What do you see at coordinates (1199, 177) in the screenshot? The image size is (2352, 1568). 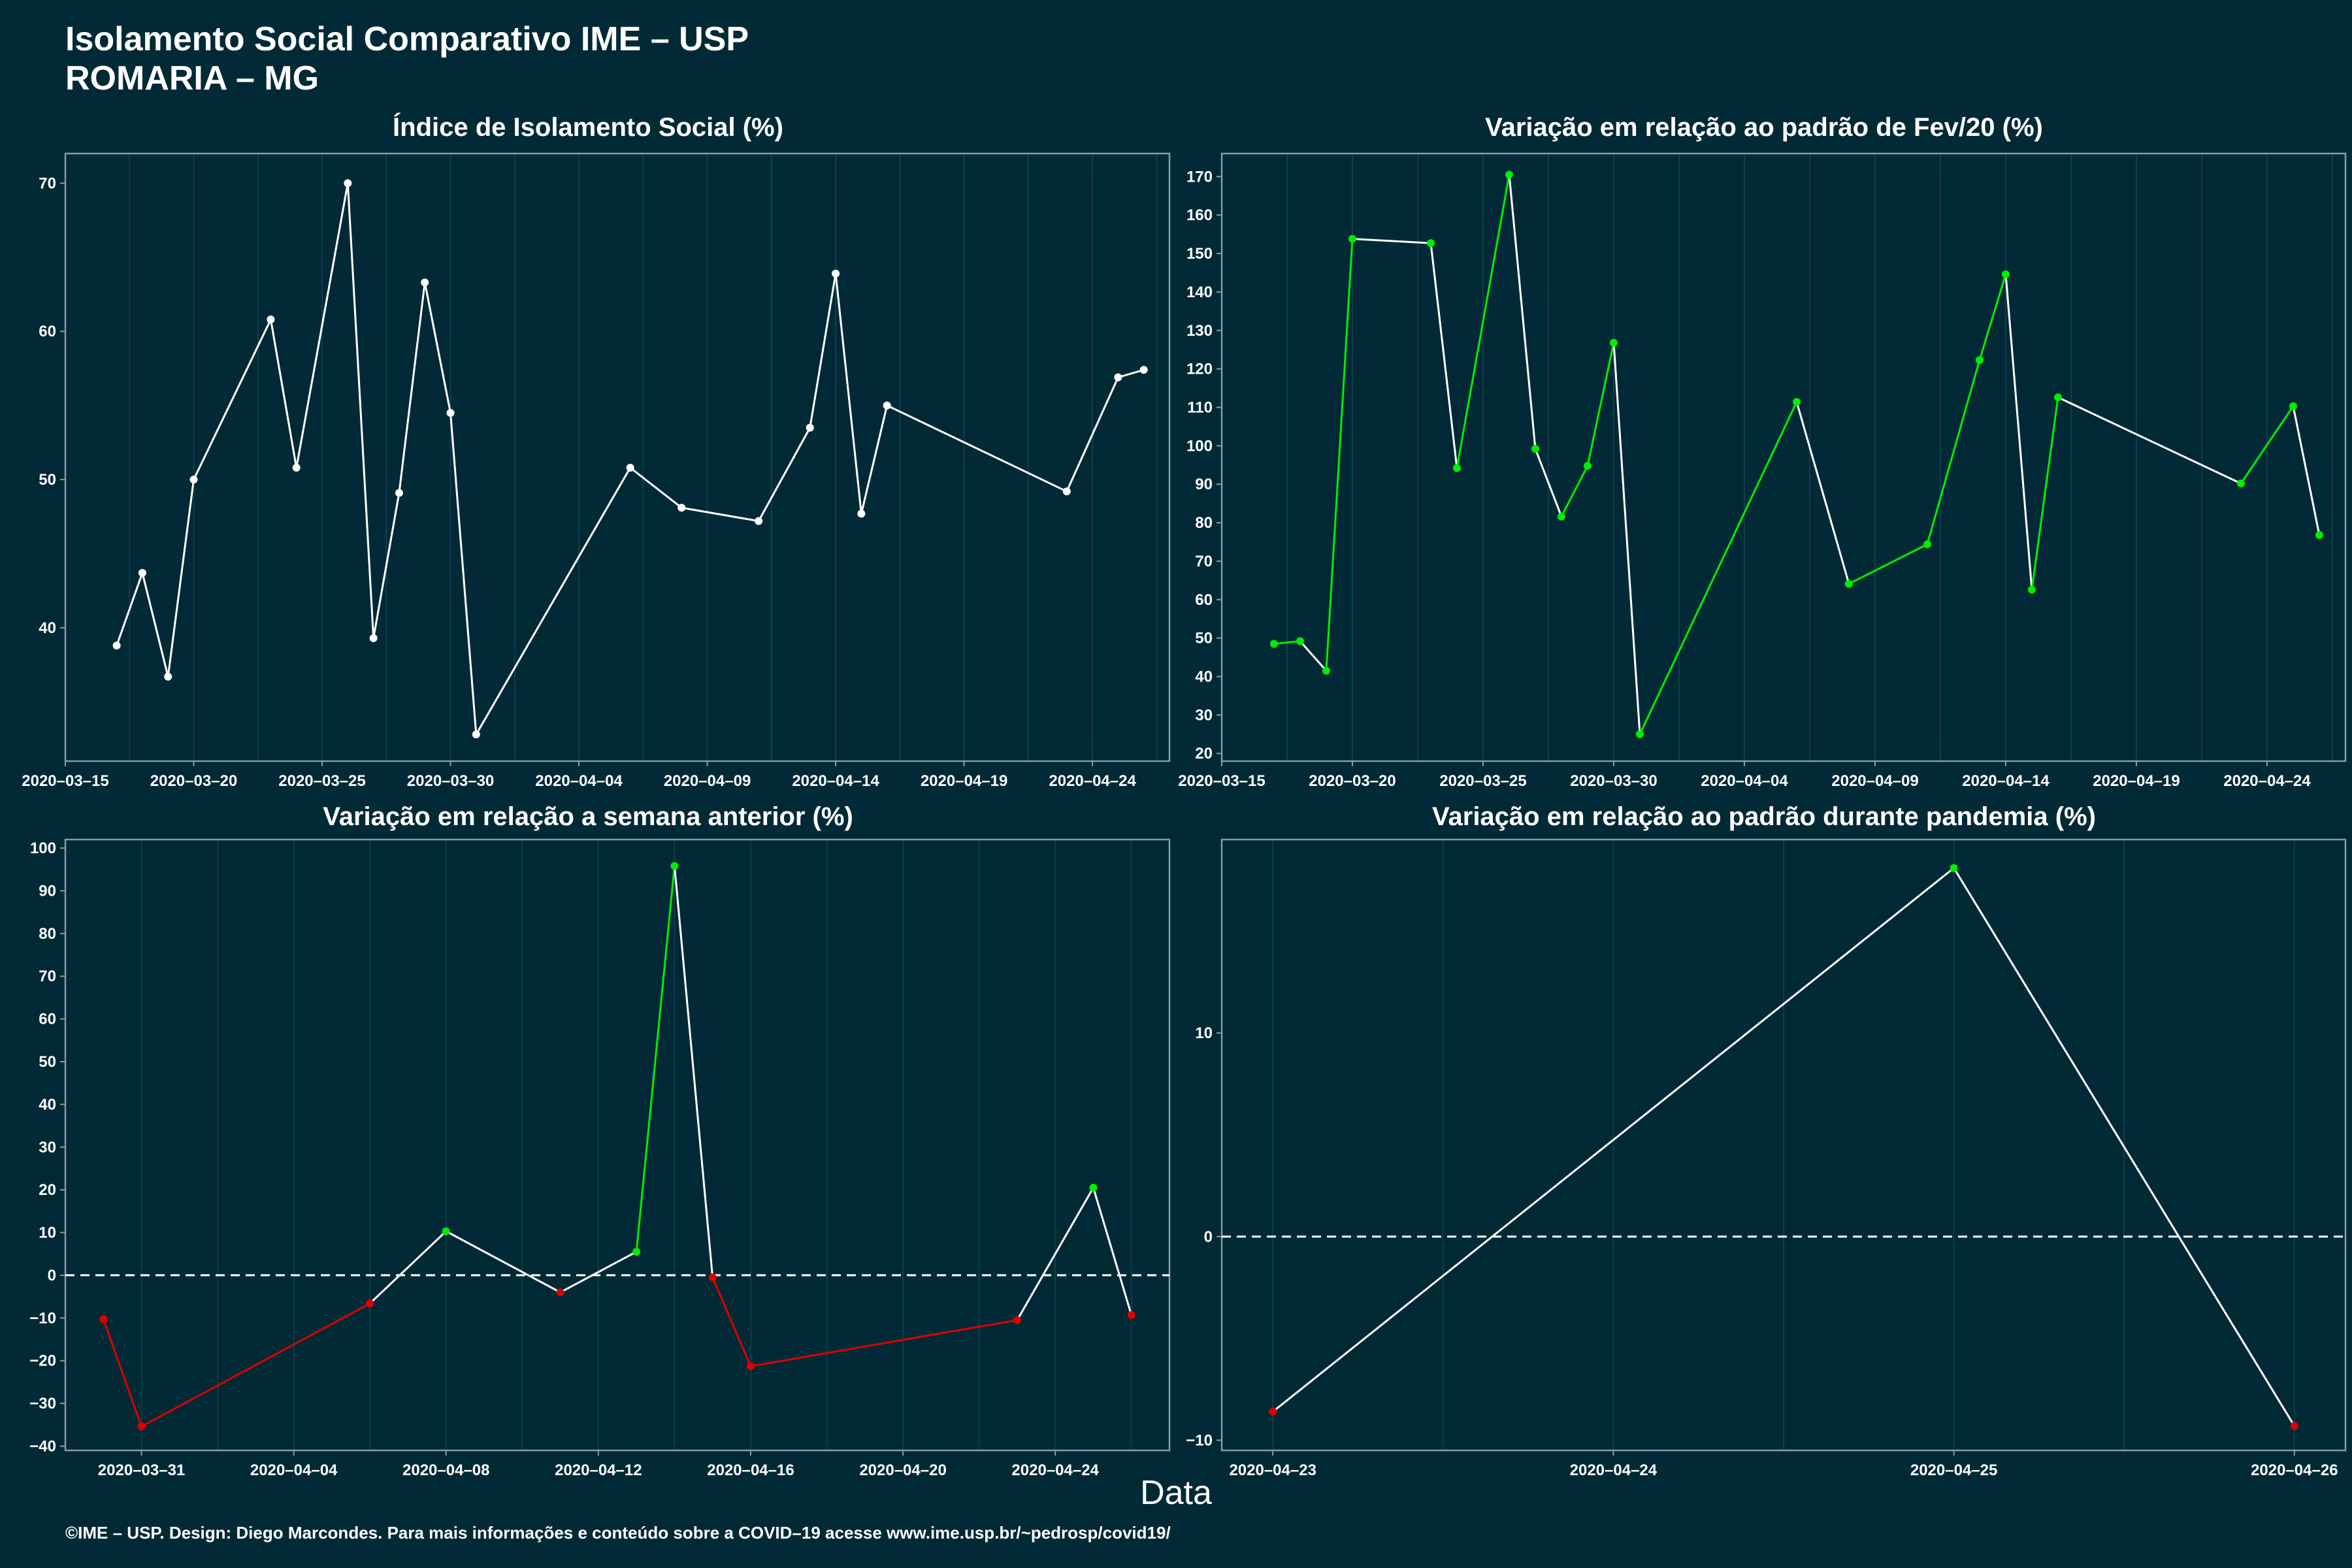 I see `y-tick-label: 170` at bounding box center [1199, 177].